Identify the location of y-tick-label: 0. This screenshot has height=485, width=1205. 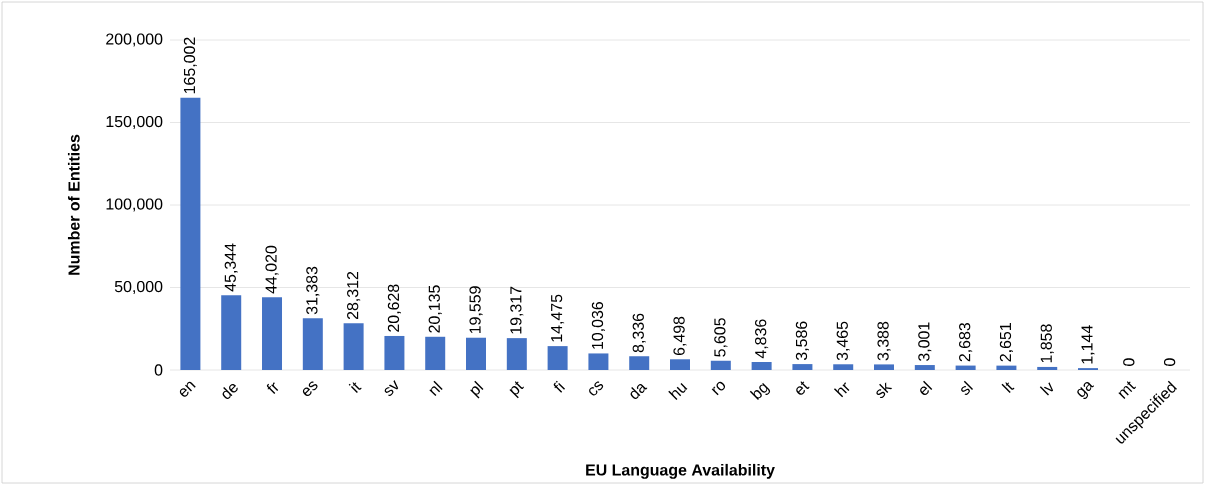
(158, 370).